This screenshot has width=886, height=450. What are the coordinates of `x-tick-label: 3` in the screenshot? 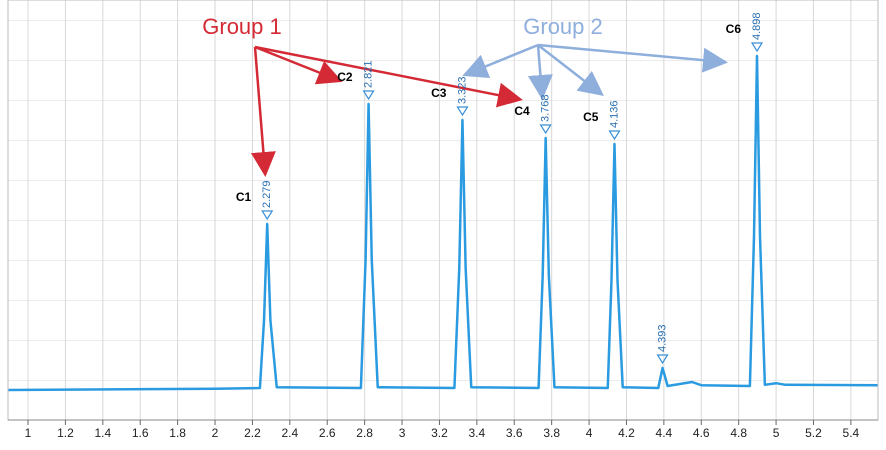 It's located at (402, 433).